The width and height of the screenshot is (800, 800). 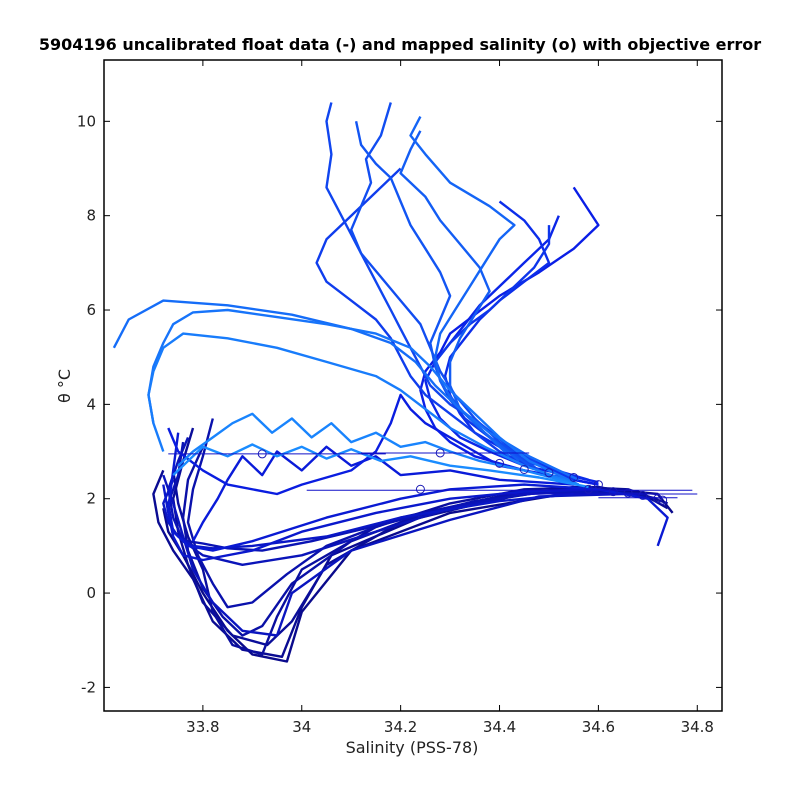 What do you see at coordinates (598, 727) in the screenshot?
I see `x-tick-label: 34.6` at bounding box center [598, 727].